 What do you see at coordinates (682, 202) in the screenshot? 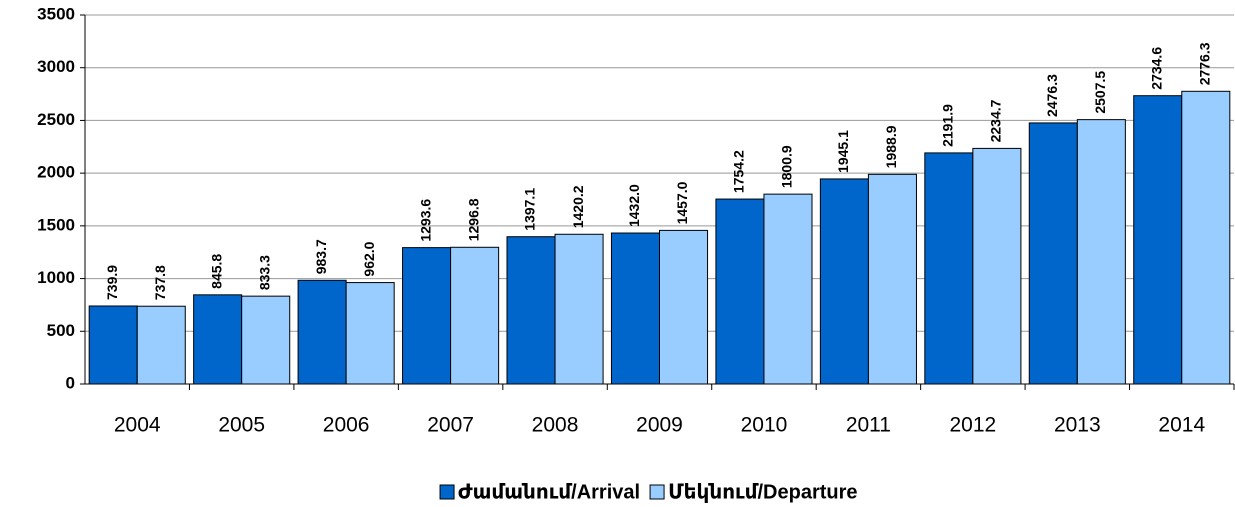
I see `data-label: 1457.0` at bounding box center [682, 202].